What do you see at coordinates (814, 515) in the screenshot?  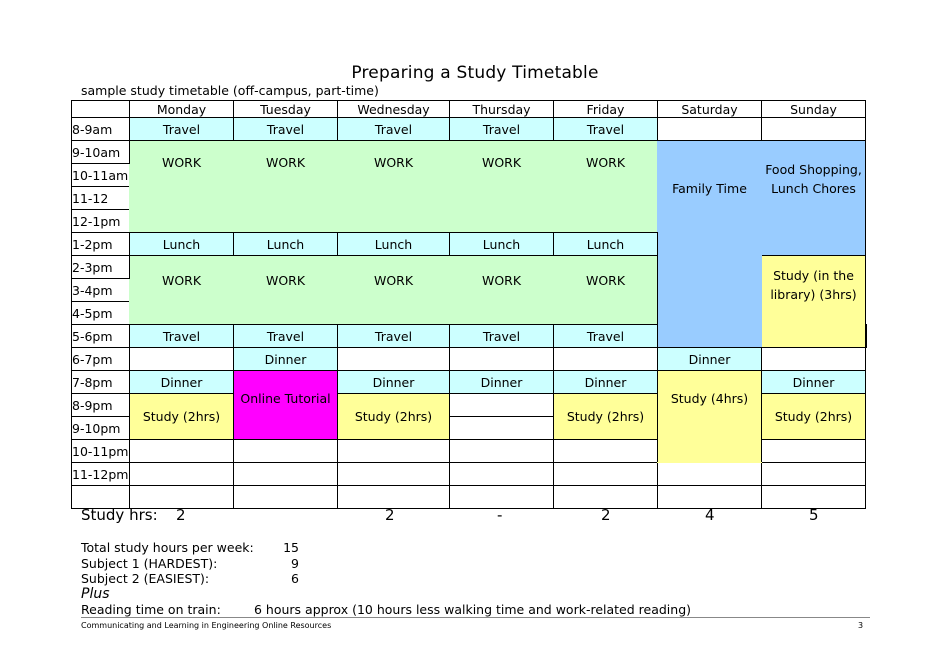 I see `study-hours-sunday: 5` at bounding box center [814, 515].